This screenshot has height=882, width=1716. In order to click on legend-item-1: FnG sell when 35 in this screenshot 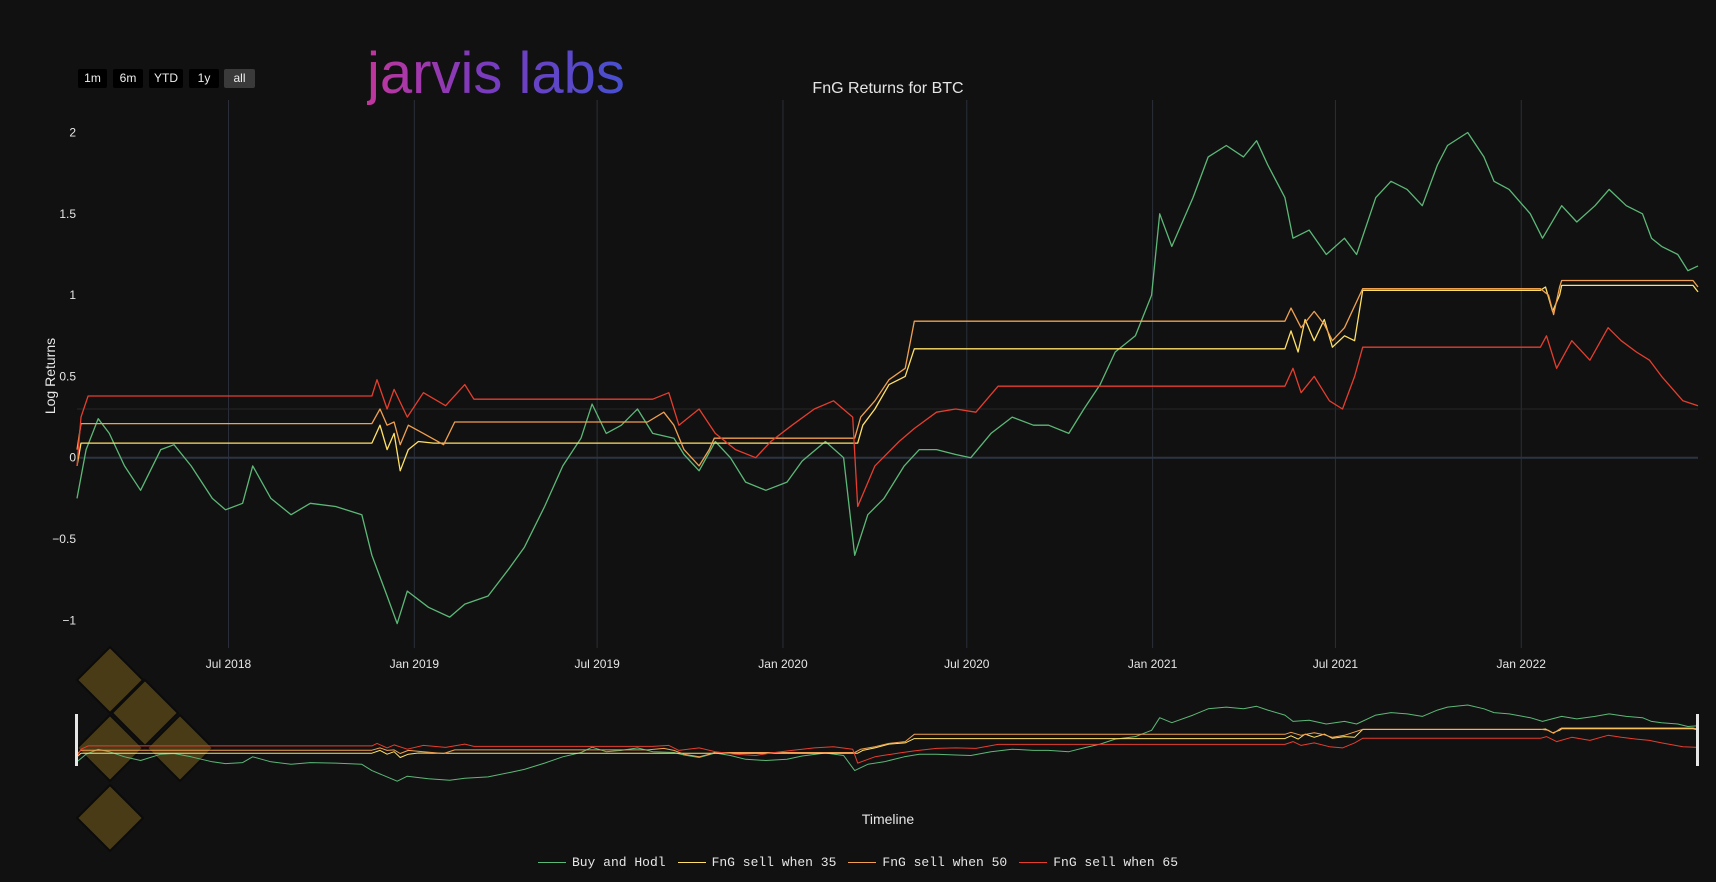, I will do `click(757, 862)`.